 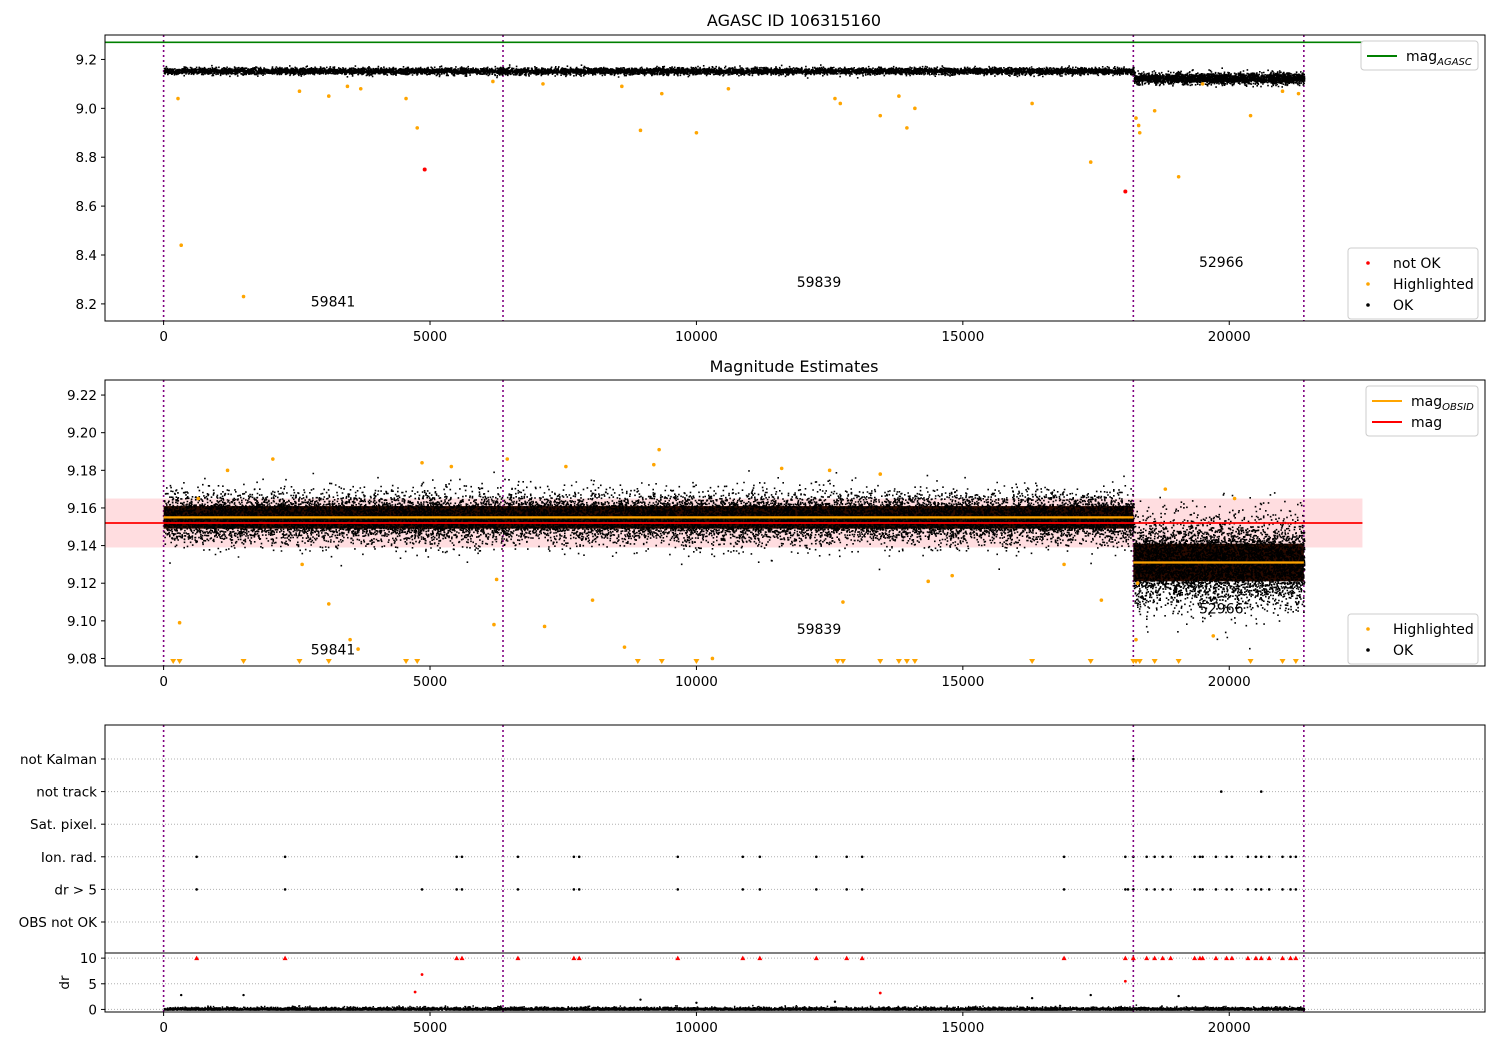 I want to click on panel2-status-legend-swatch, so click(x=1368, y=629).